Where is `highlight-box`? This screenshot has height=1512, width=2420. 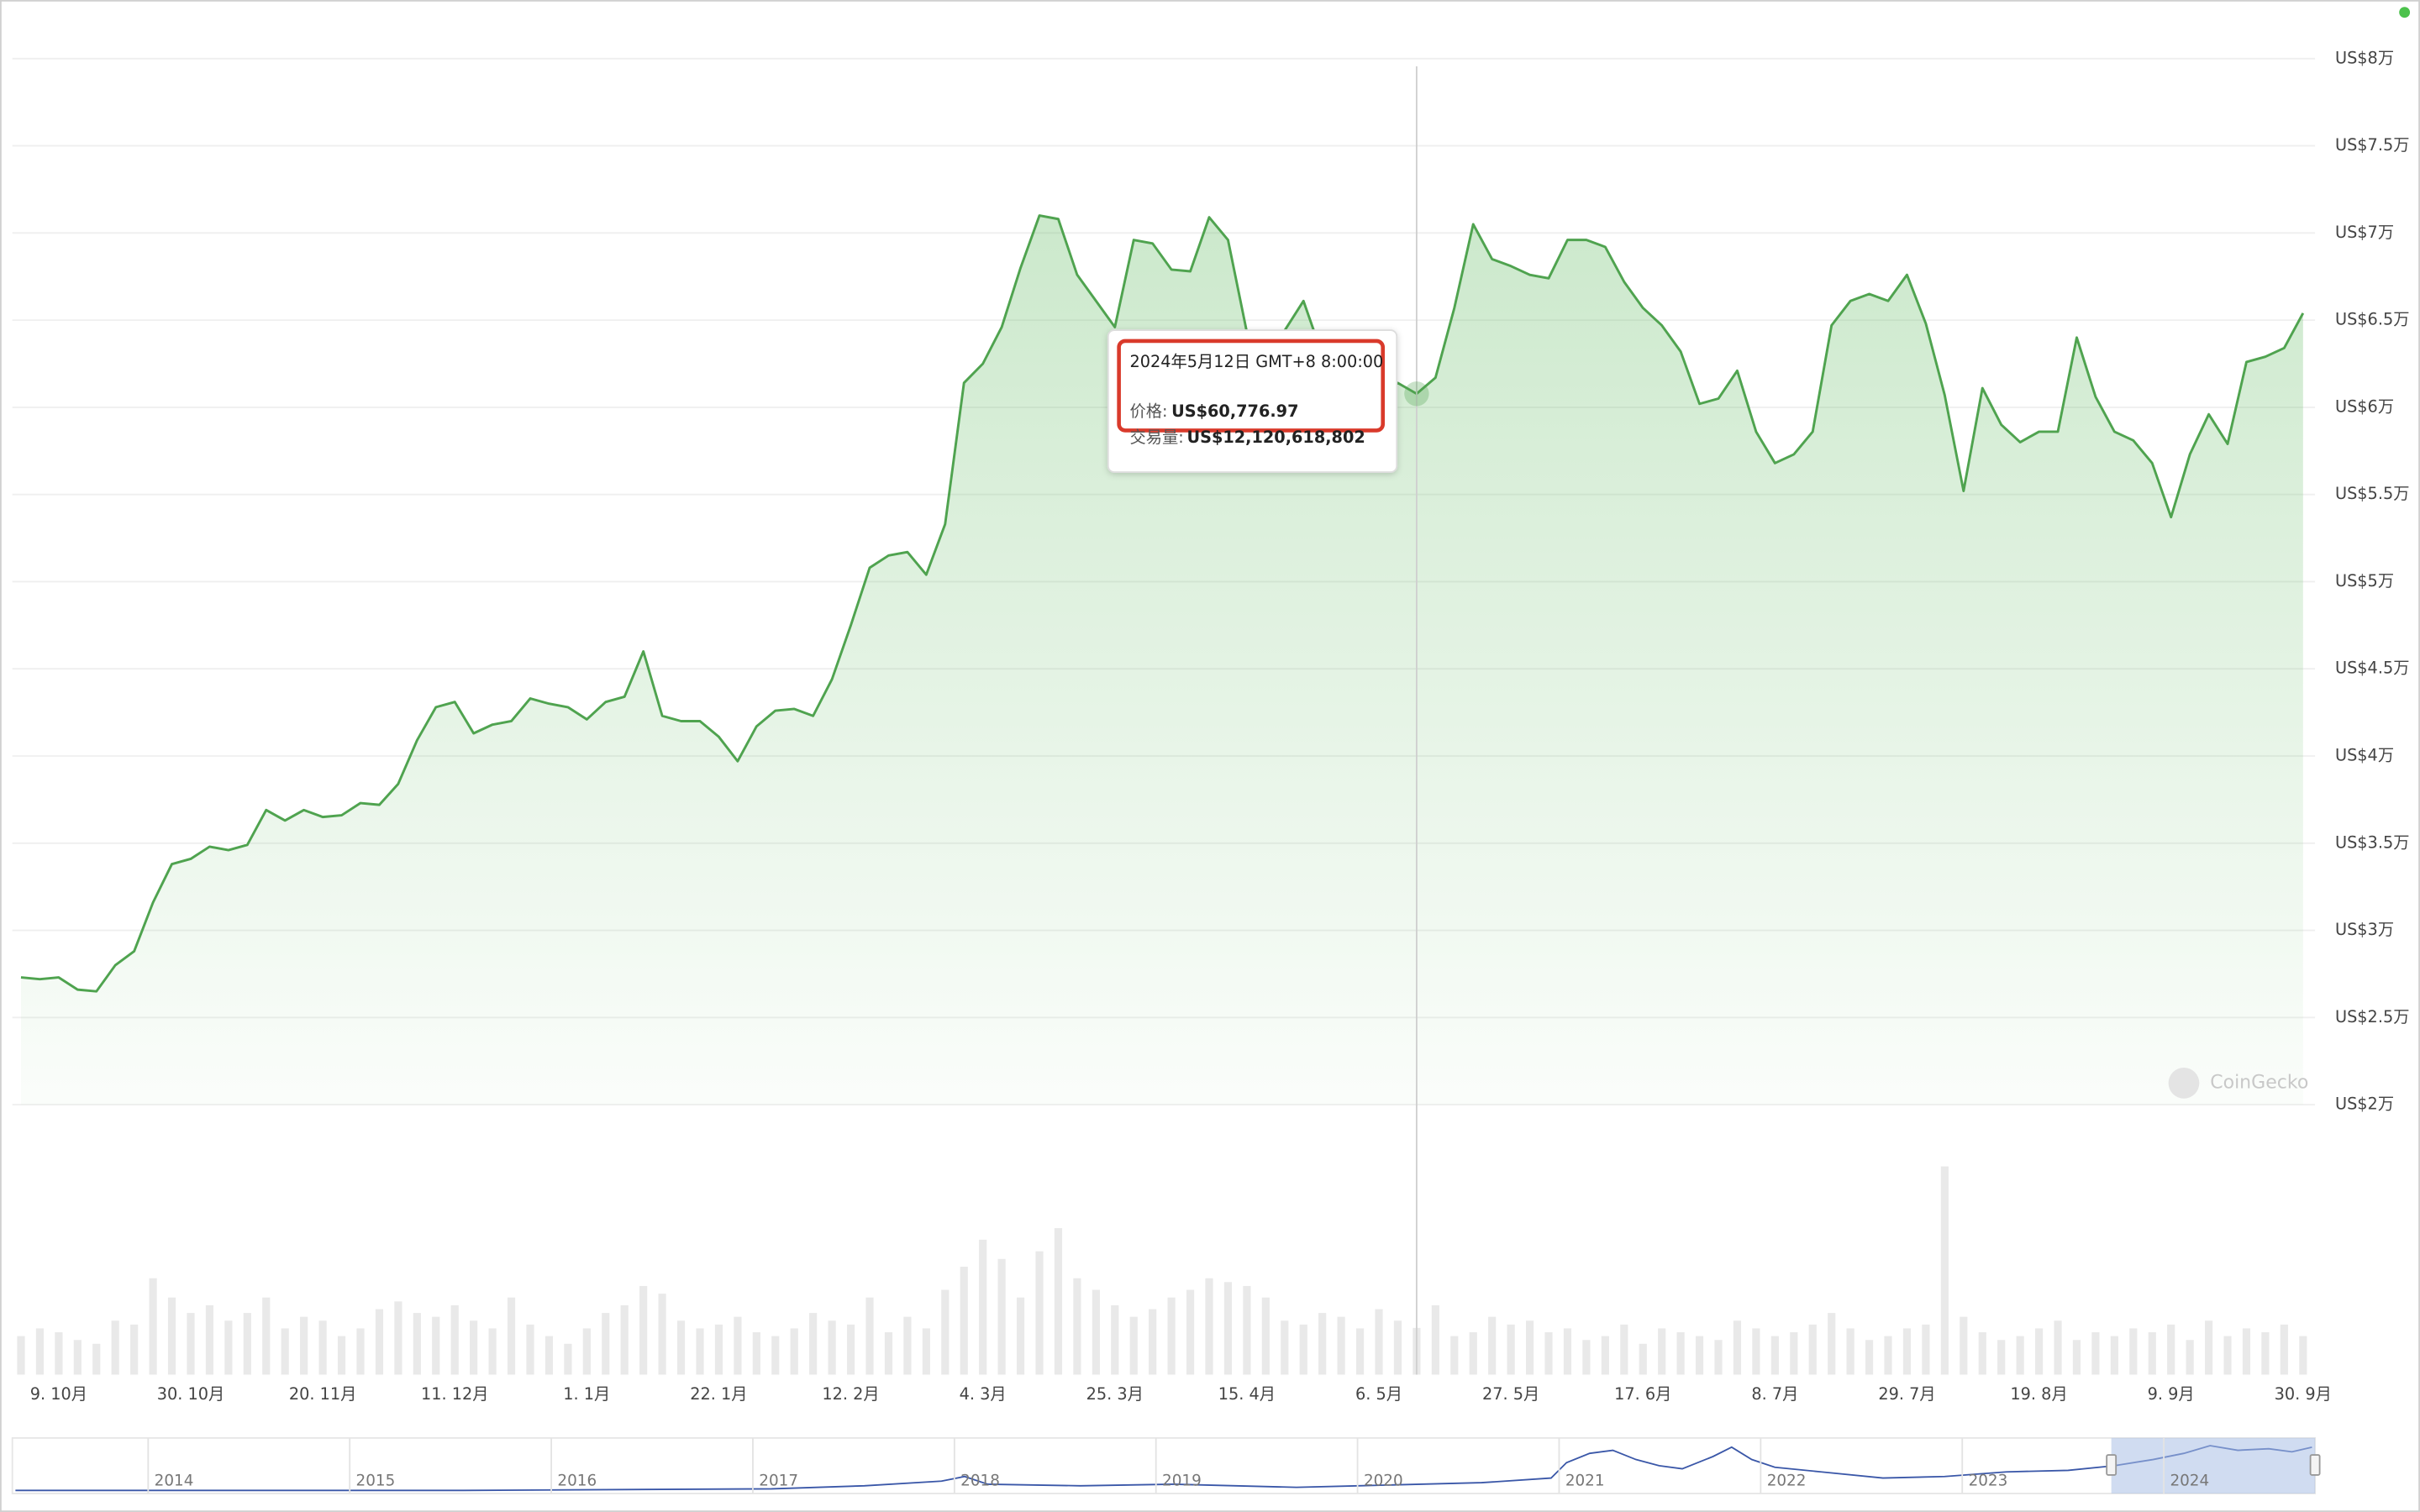
highlight-box is located at coordinates (1252, 386).